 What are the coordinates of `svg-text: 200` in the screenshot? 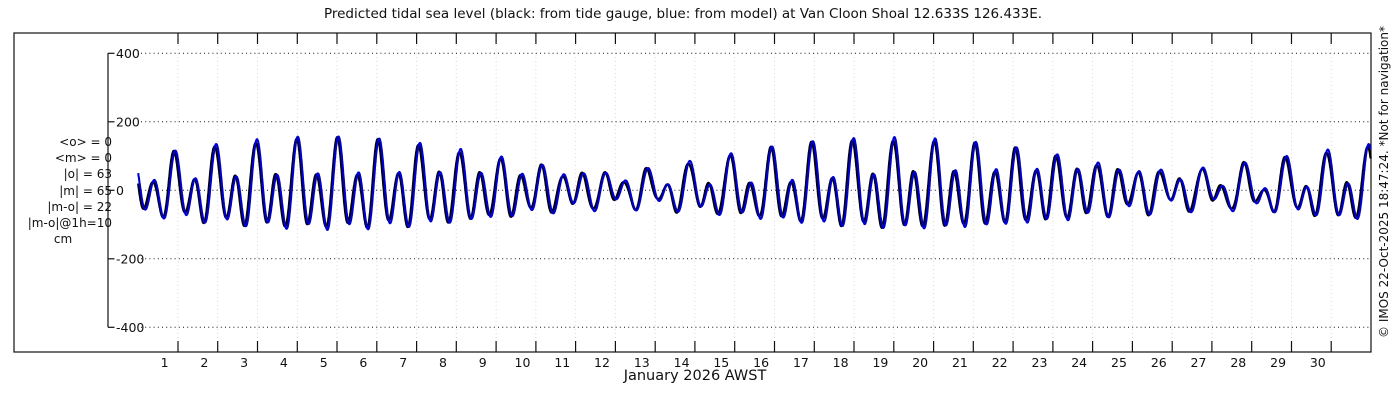 It's located at (128, 121).